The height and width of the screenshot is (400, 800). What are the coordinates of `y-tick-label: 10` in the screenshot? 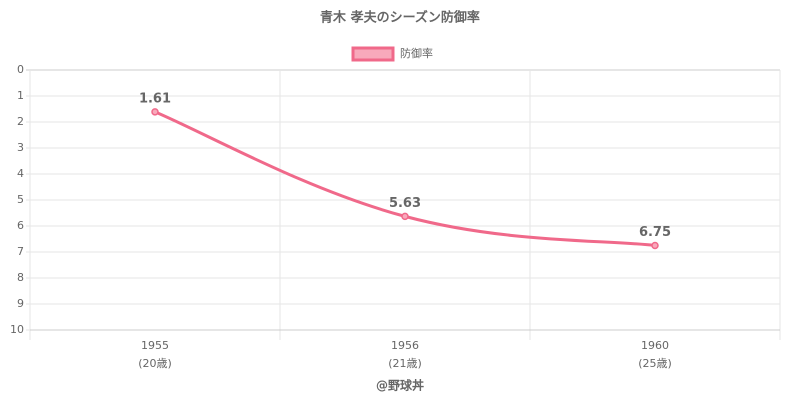 It's located at (17, 329).